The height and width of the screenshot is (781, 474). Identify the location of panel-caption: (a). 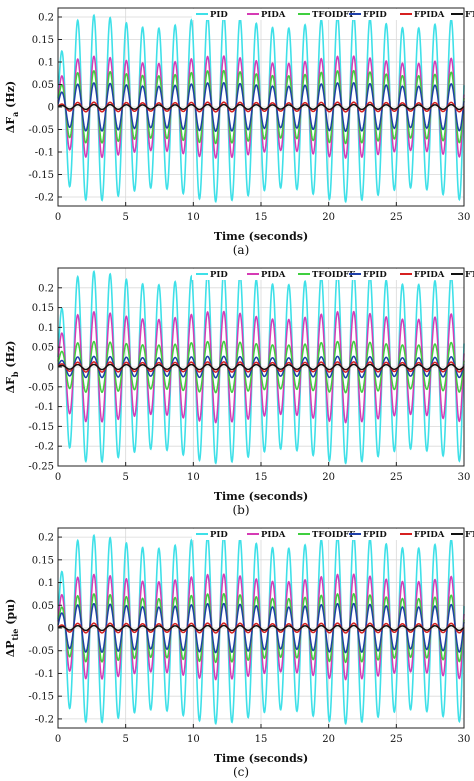
(241, 250).